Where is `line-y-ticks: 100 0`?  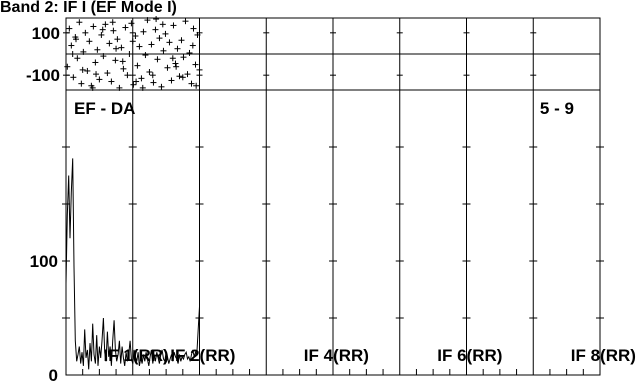
line-y-ticks: 100 0 is located at coordinates (44, 316).